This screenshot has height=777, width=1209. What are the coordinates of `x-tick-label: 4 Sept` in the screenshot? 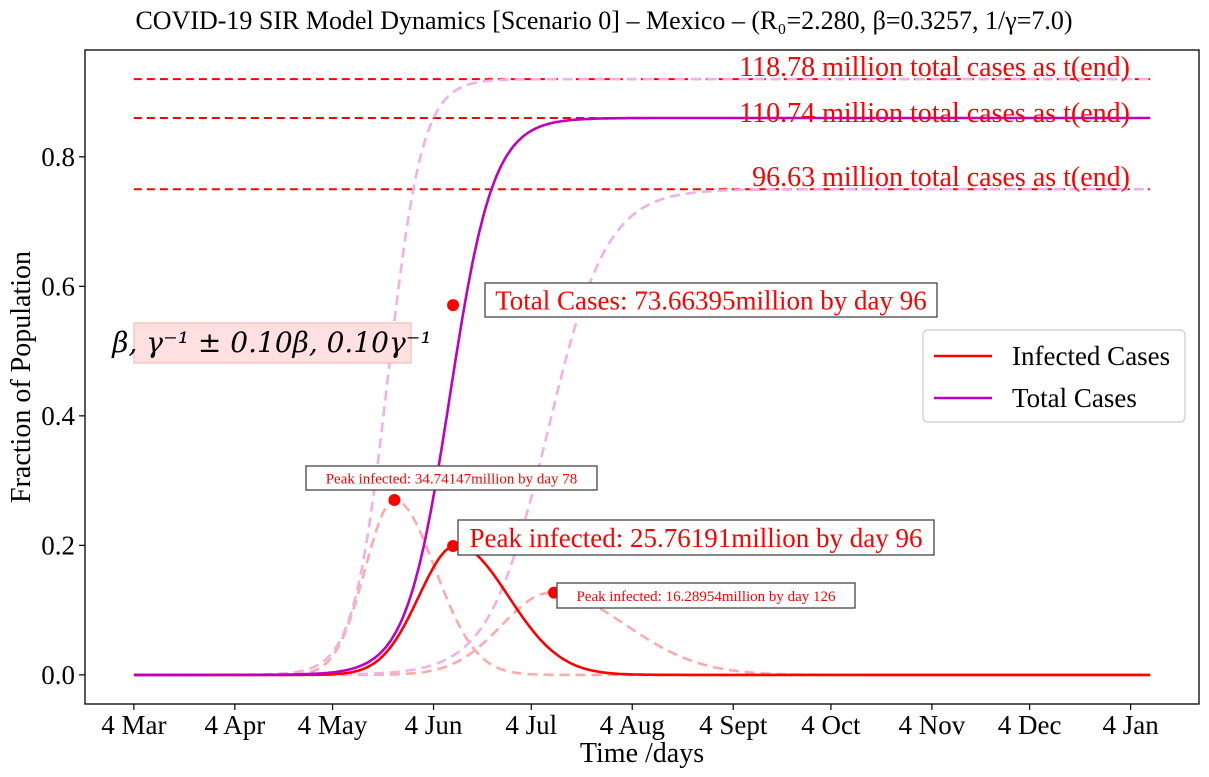 It's located at (733, 725).